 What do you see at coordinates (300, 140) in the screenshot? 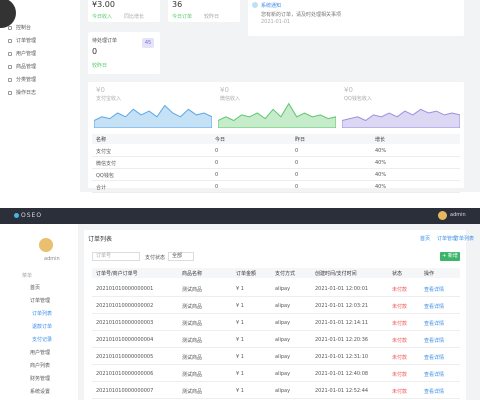
I see `th: 昨日` at bounding box center [300, 140].